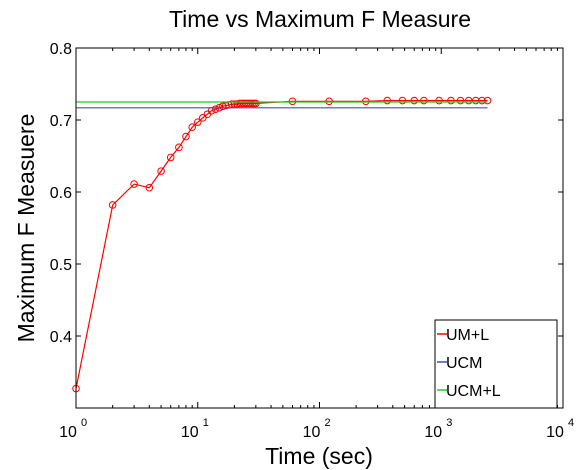 The image size is (579, 470). What do you see at coordinates (26, 228) in the screenshot?
I see `y-axis-label: Maximum F Measuere` at bounding box center [26, 228].